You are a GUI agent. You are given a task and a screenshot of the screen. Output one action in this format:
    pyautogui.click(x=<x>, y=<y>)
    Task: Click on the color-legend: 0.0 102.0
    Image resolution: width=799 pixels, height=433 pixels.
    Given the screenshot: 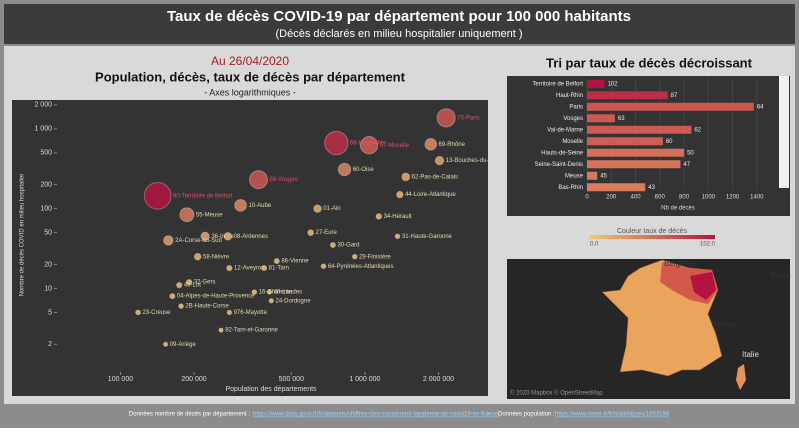 What is the action you would take?
    pyautogui.click(x=653, y=245)
    